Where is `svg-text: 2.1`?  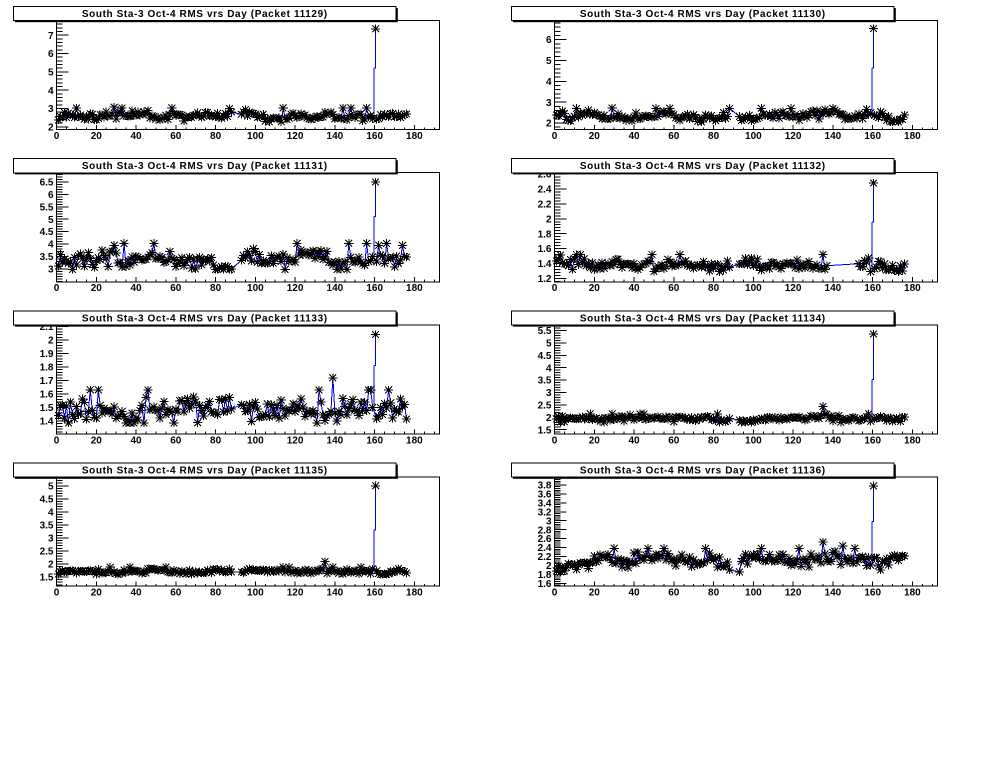
svg-text: 2.1 is located at coordinates (47, 327).